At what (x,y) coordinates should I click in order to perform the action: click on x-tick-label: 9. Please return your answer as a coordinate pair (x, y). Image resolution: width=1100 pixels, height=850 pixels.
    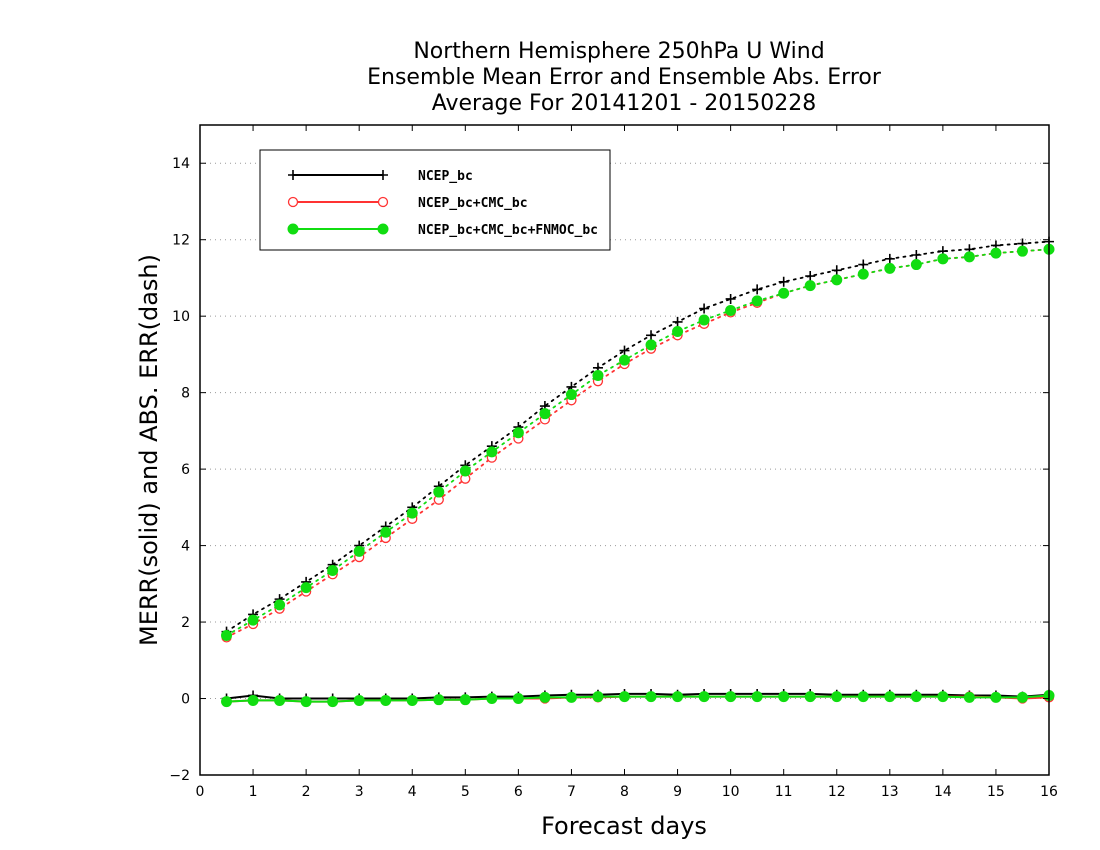
    Looking at the image, I should click on (677, 792).